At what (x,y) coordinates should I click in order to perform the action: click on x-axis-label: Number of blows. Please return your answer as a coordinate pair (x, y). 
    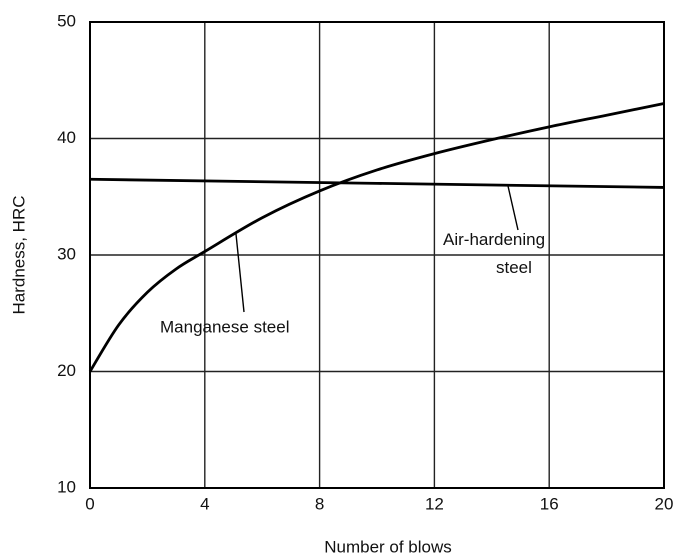
    Looking at the image, I should click on (388, 546).